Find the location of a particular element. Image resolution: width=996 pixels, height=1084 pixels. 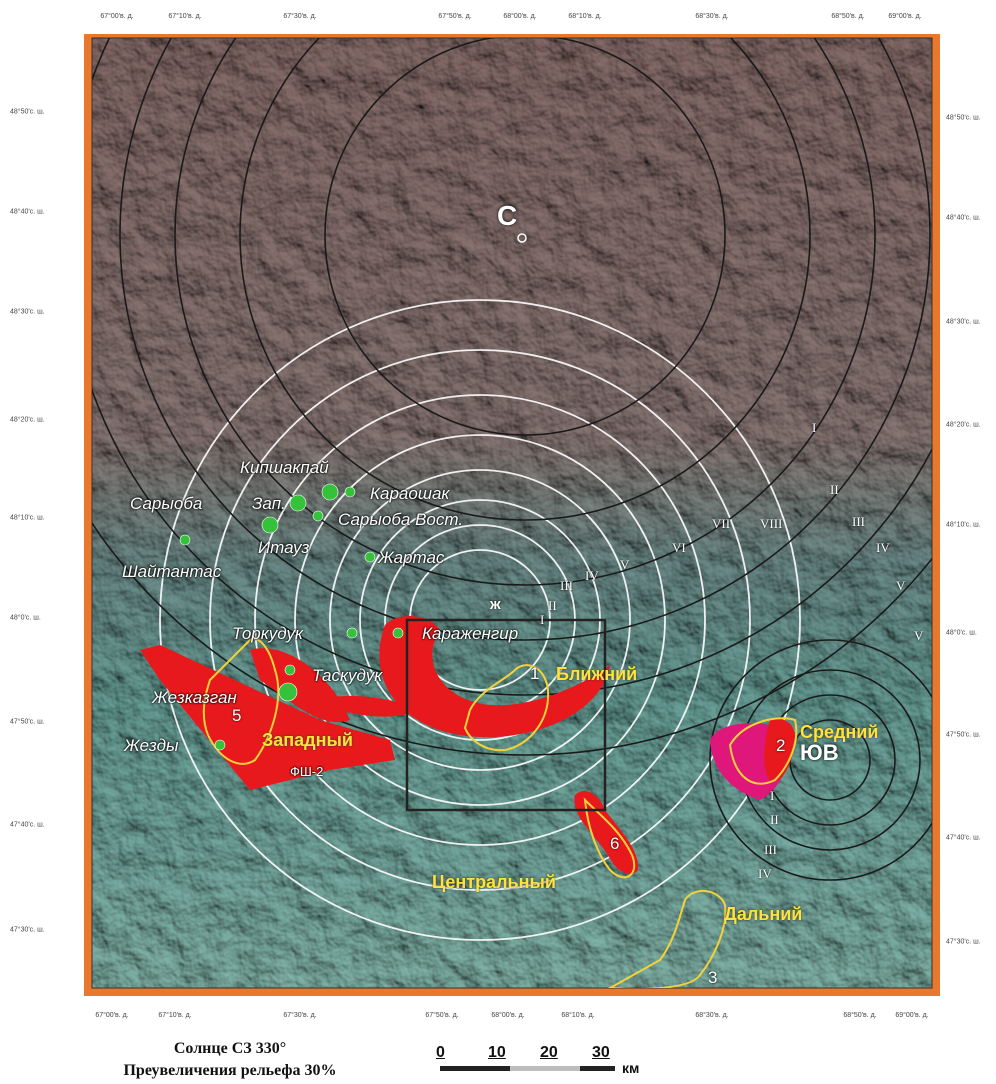

ring-label-white-8: VIII is located at coordinates (771, 523).